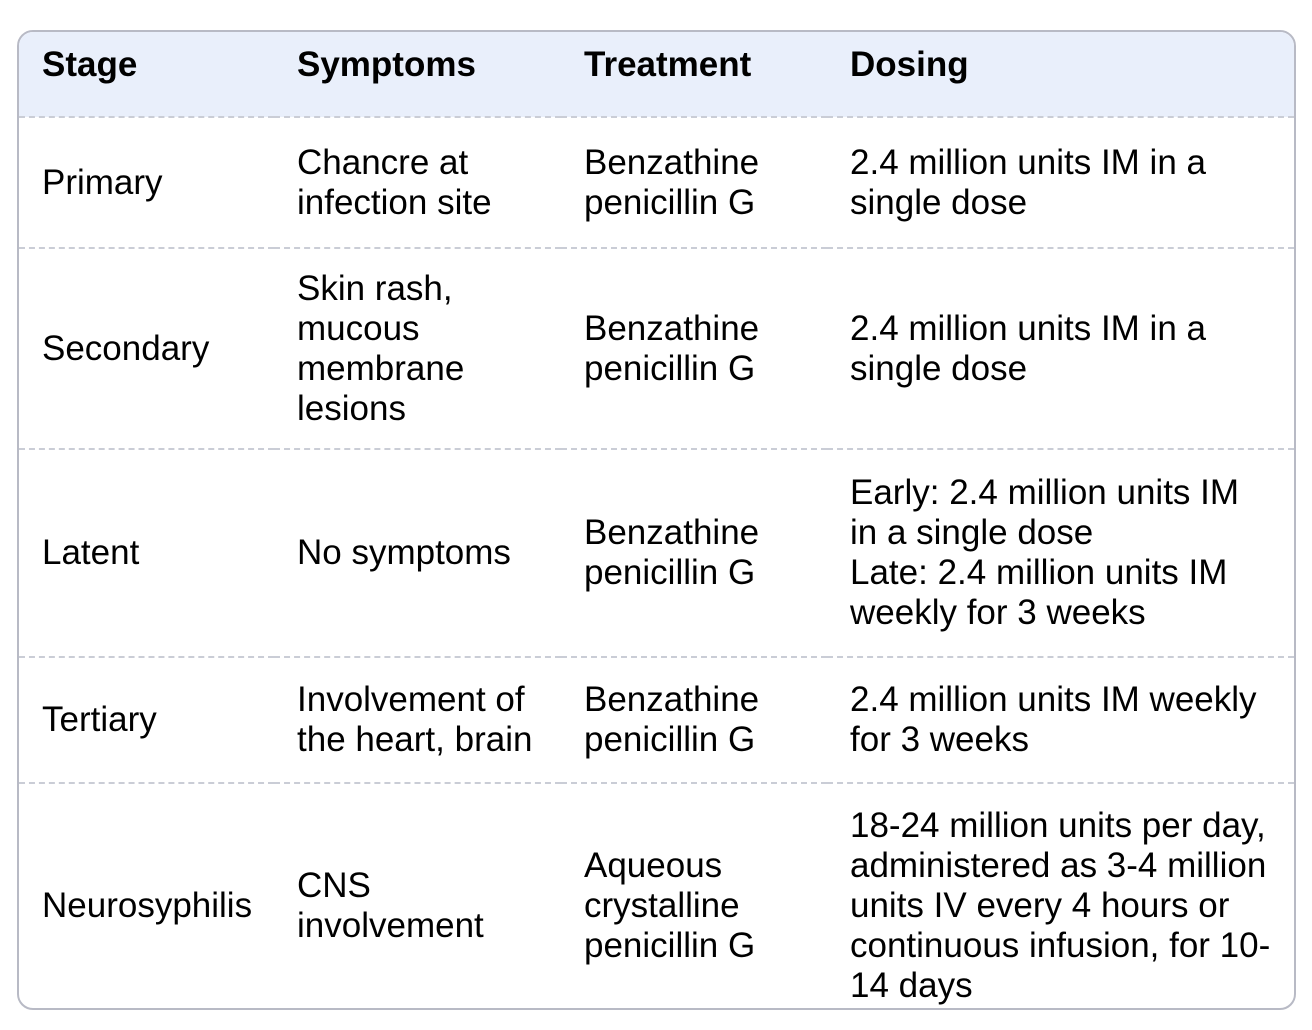 This screenshot has width=1312, height=1030. I want to click on table-header: Stage Symptoms Treatment Dosing, so click(656, 74).